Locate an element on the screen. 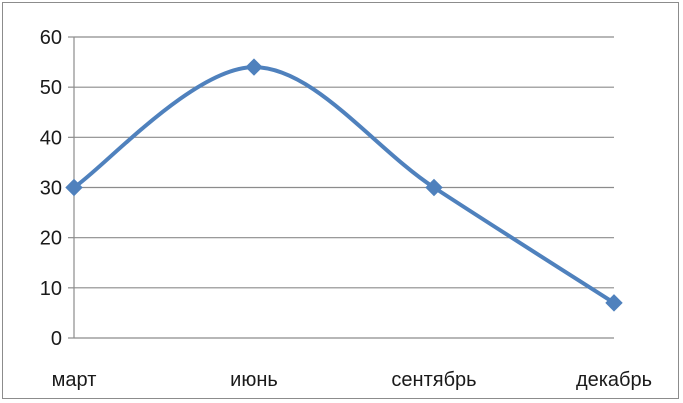 This screenshot has width=683, height=403. x-tick-label: март is located at coordinates (74, 380).